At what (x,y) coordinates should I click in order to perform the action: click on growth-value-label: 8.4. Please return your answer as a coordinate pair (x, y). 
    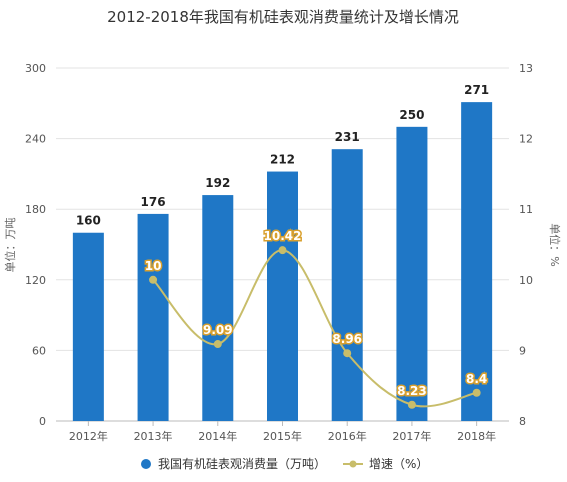
    Looking at the image, I should click on (476, 379).